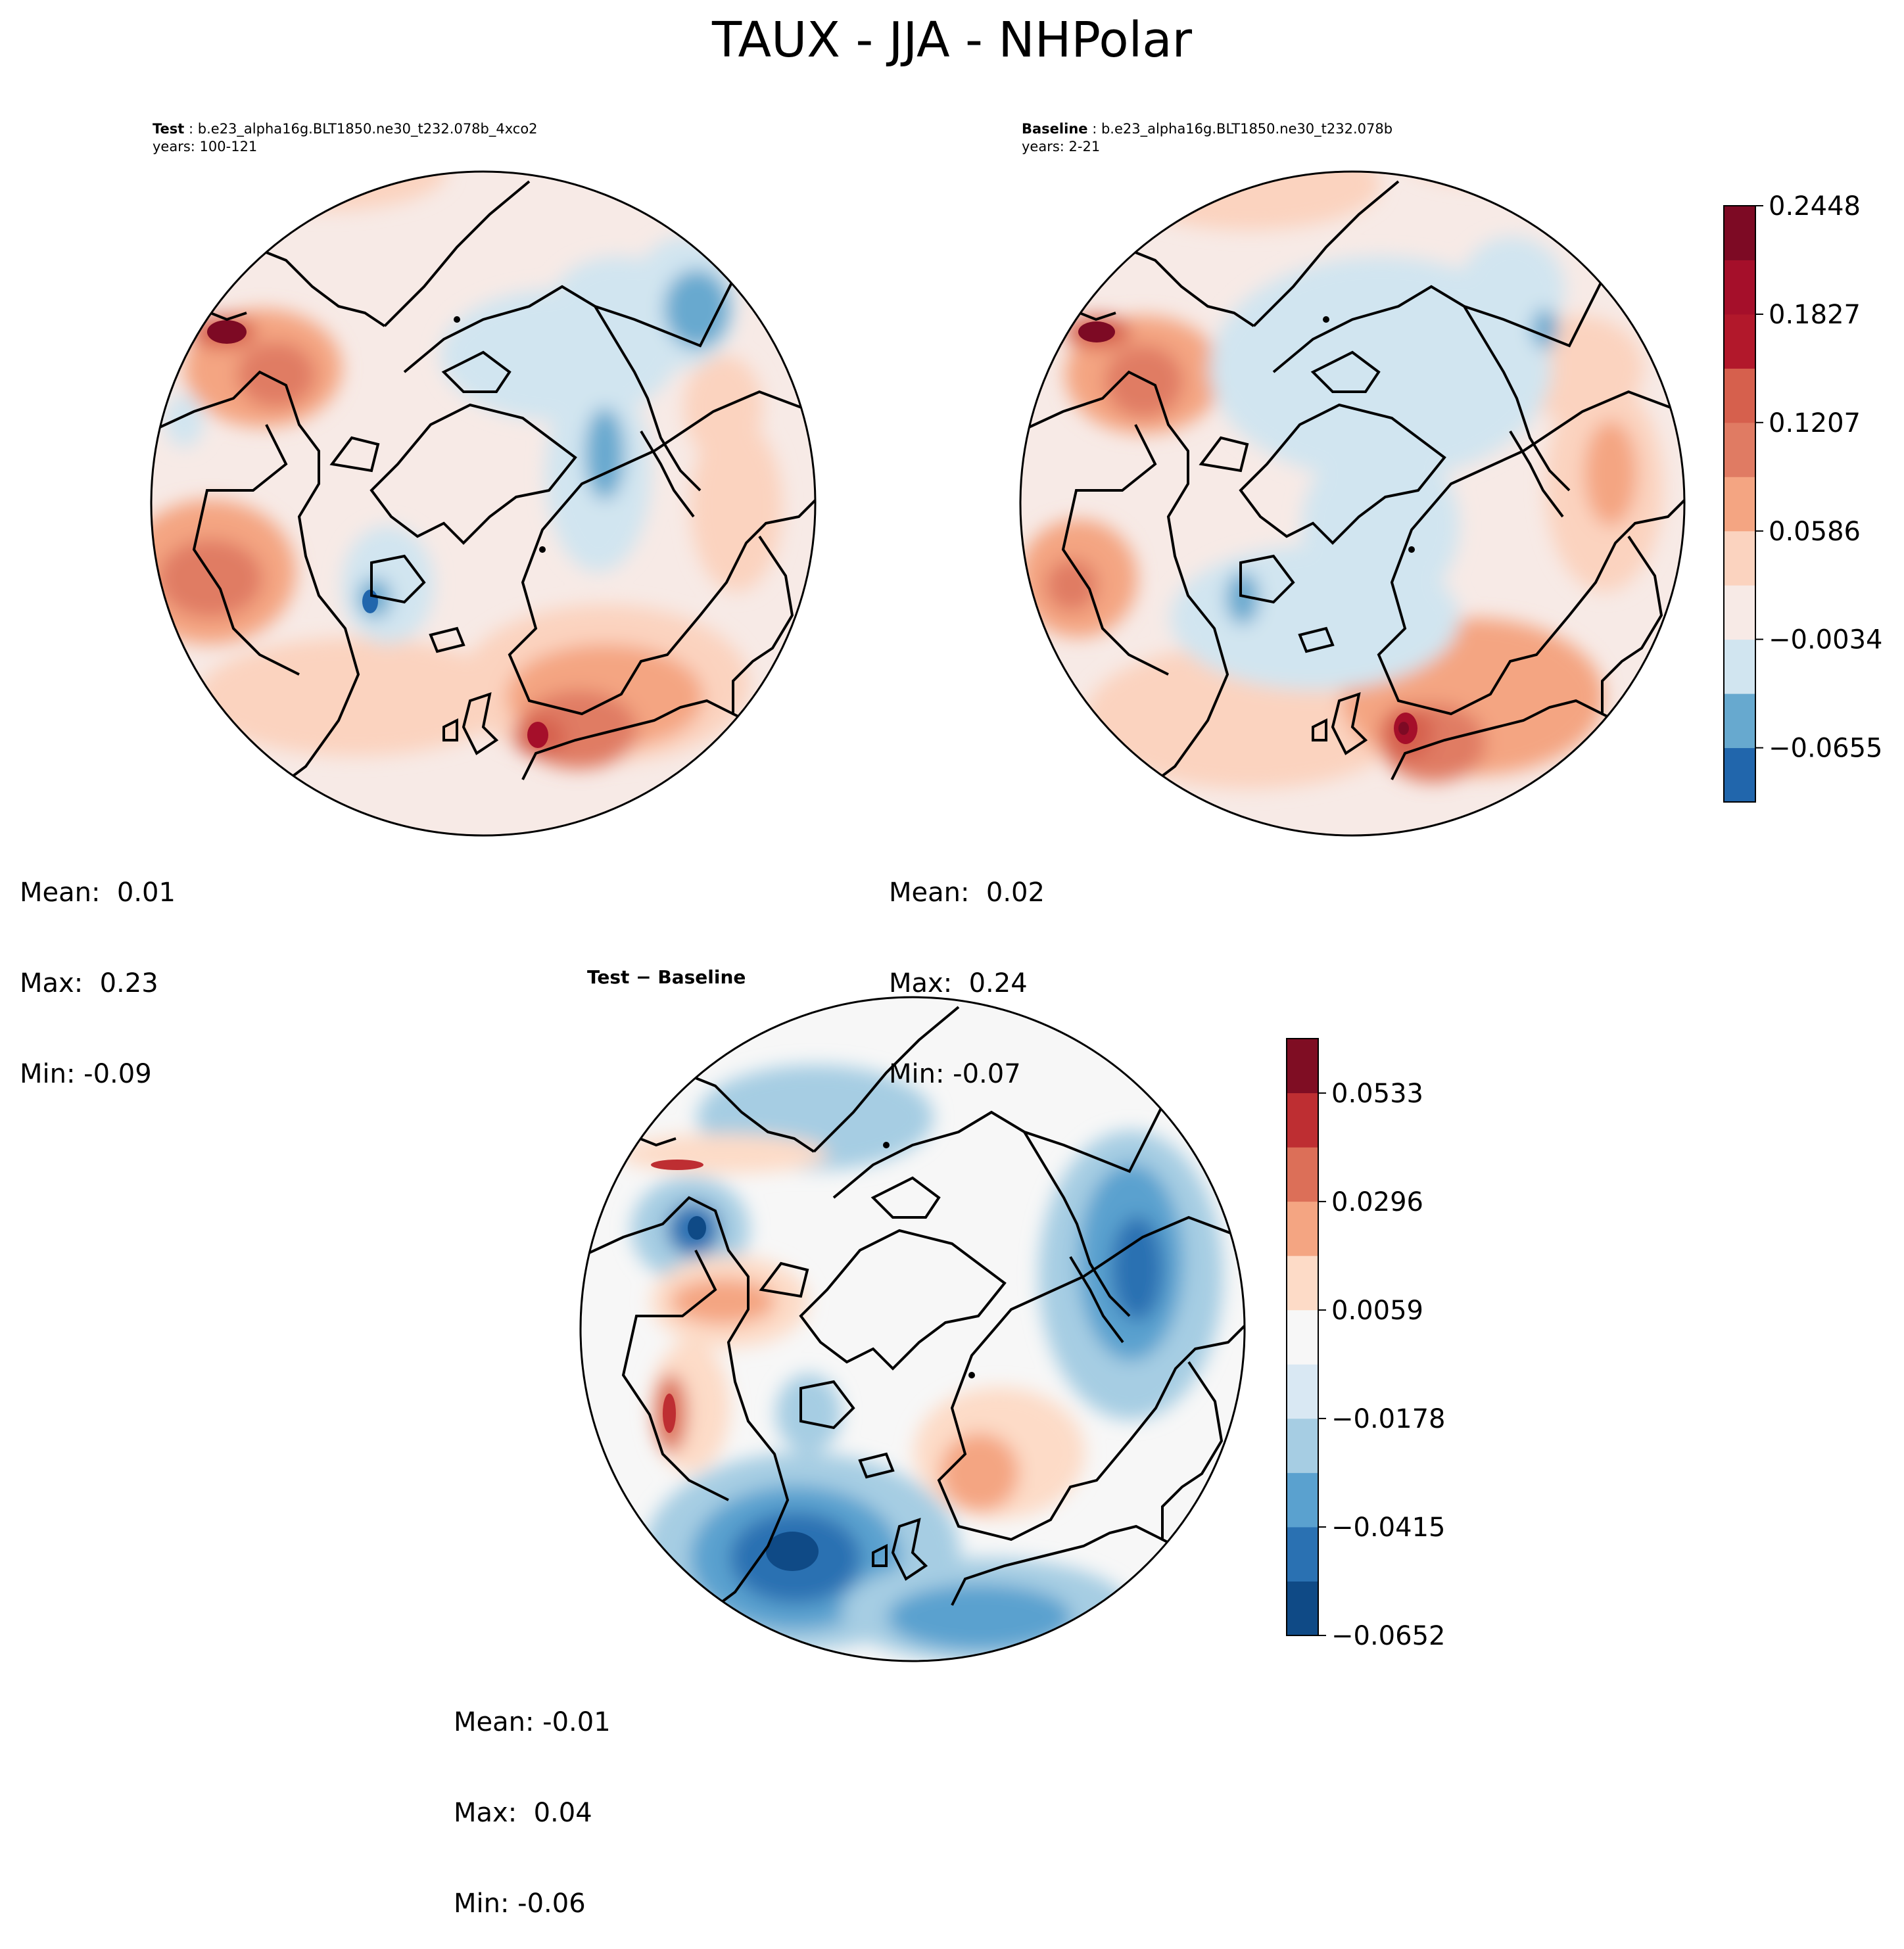 This screenshot has width=1904, height=1949. Describe the element at coordinates (1825, 640) in the screenshot. I see `main-colorbar-tick-label-1: −0.0034` at that location.